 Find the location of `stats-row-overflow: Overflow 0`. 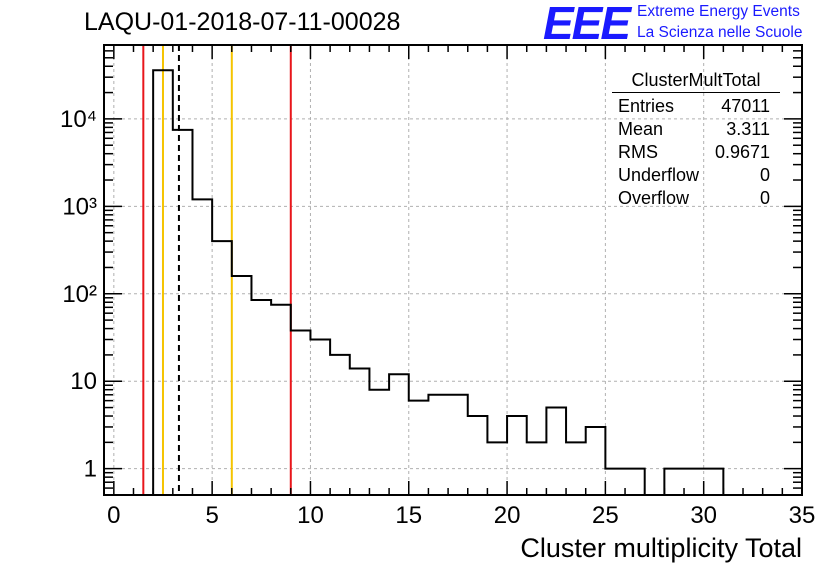

stats-row-overflow: Overflow 0 is located at coordinates (696, 198).